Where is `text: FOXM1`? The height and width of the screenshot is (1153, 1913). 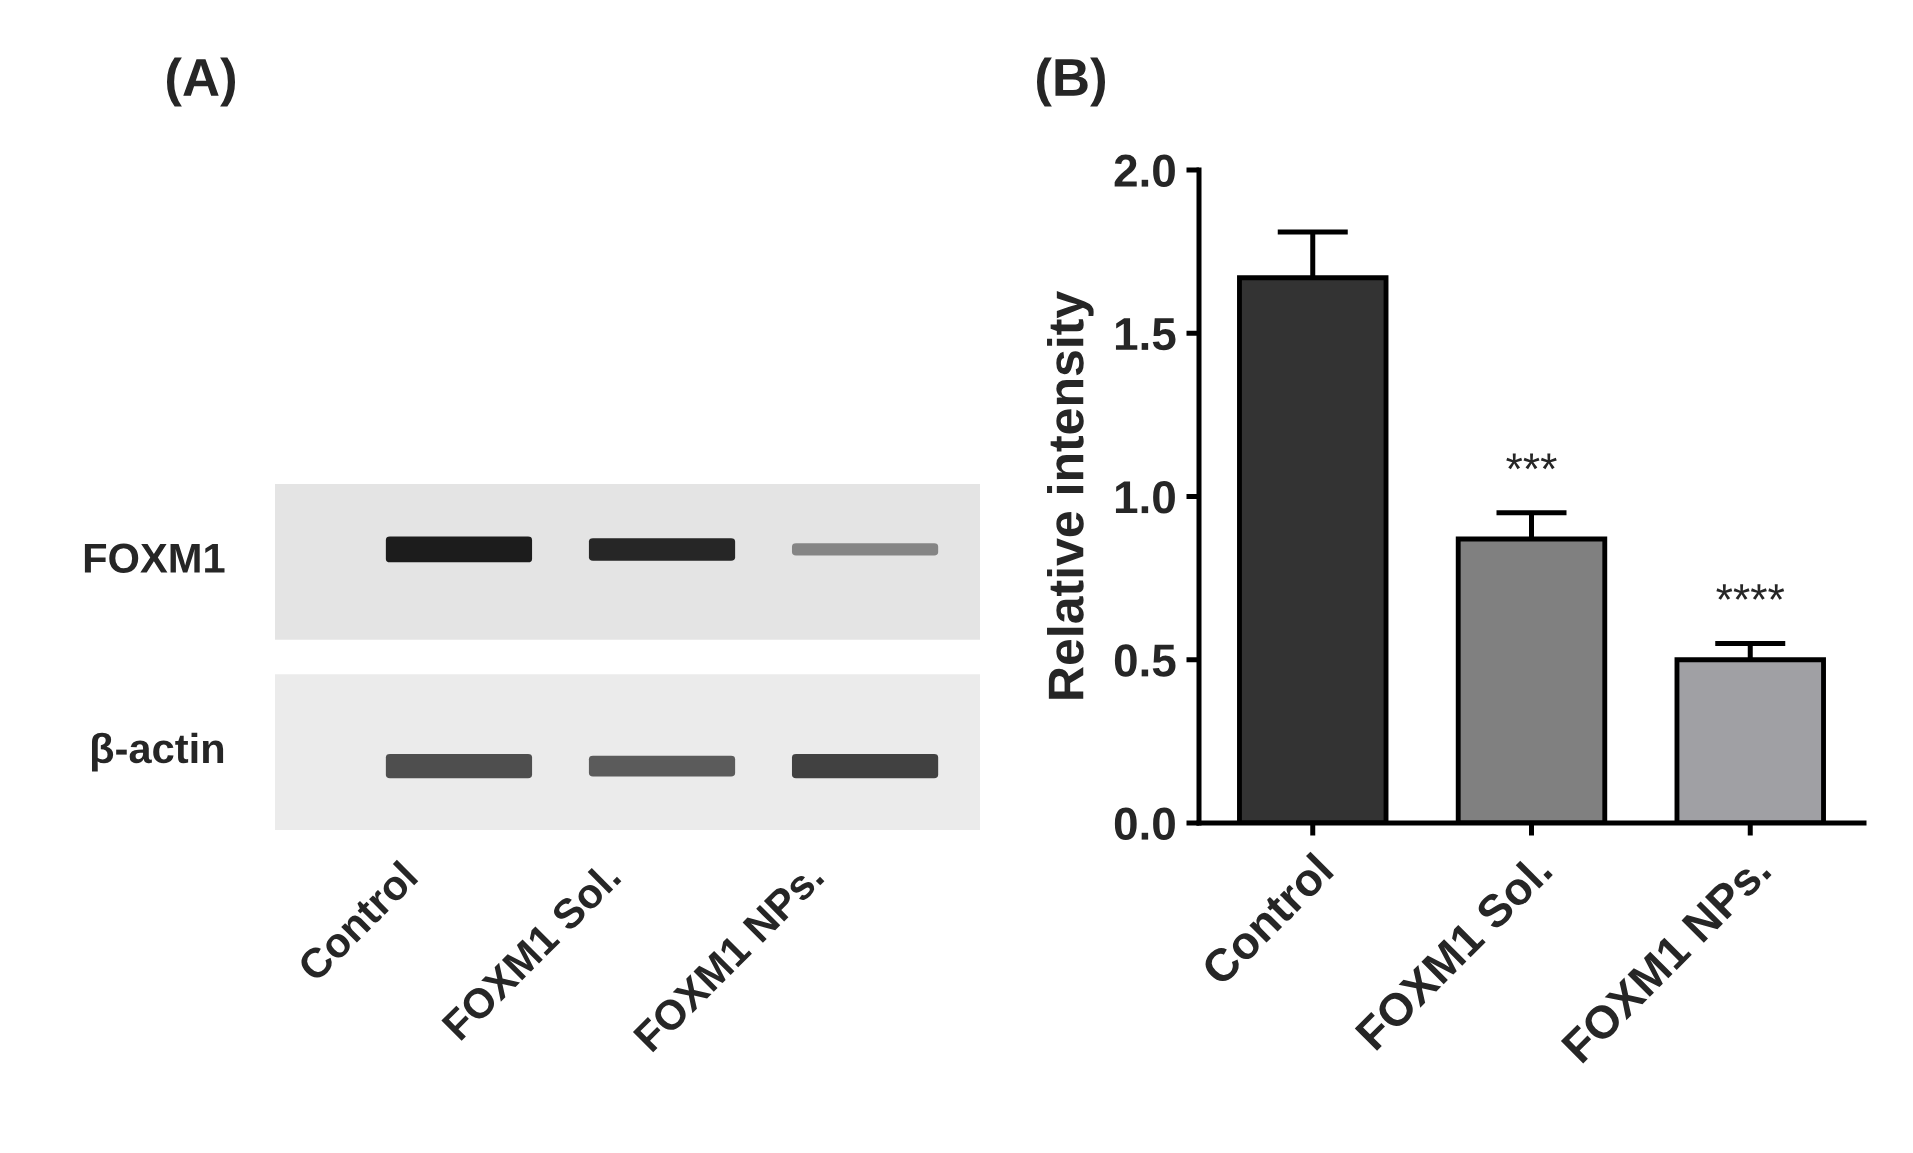 text: FOXM1 is located at coordinates (154, 558).